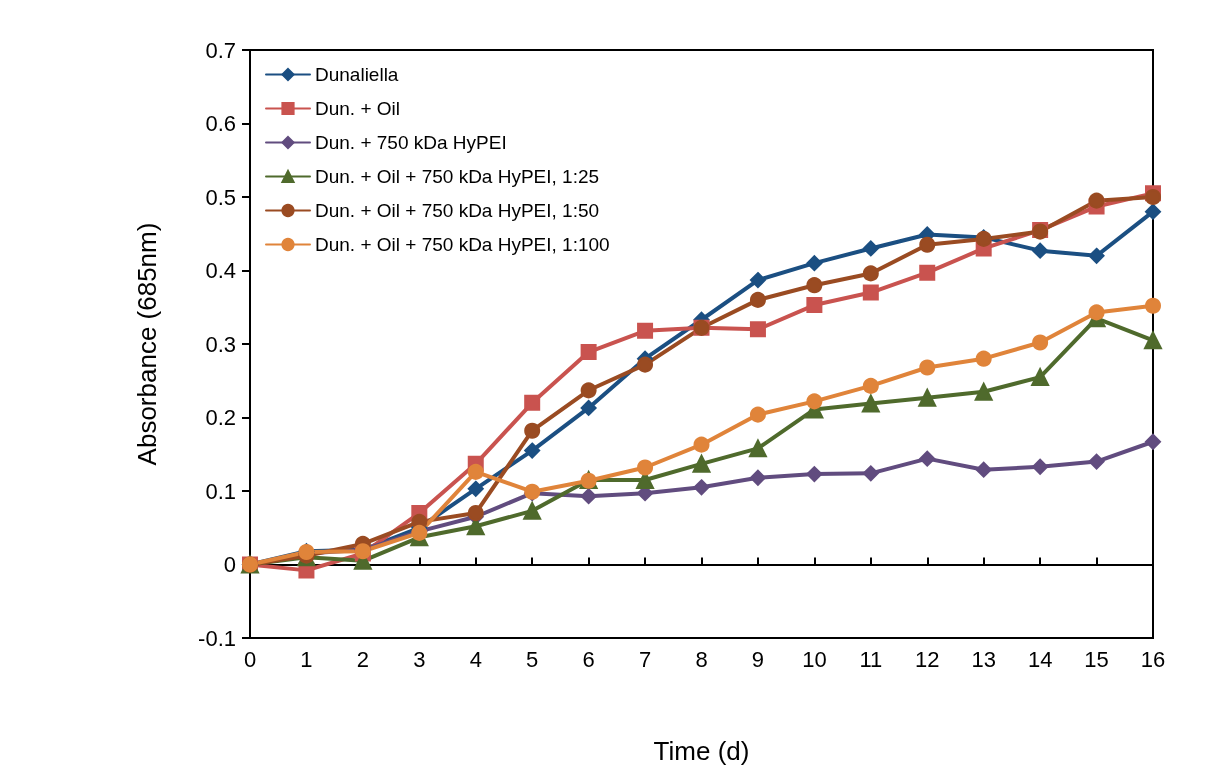  Describe the element at coordinates (217, 638) in the screenshot. I see `y-tick-label: -0.1` at that location.